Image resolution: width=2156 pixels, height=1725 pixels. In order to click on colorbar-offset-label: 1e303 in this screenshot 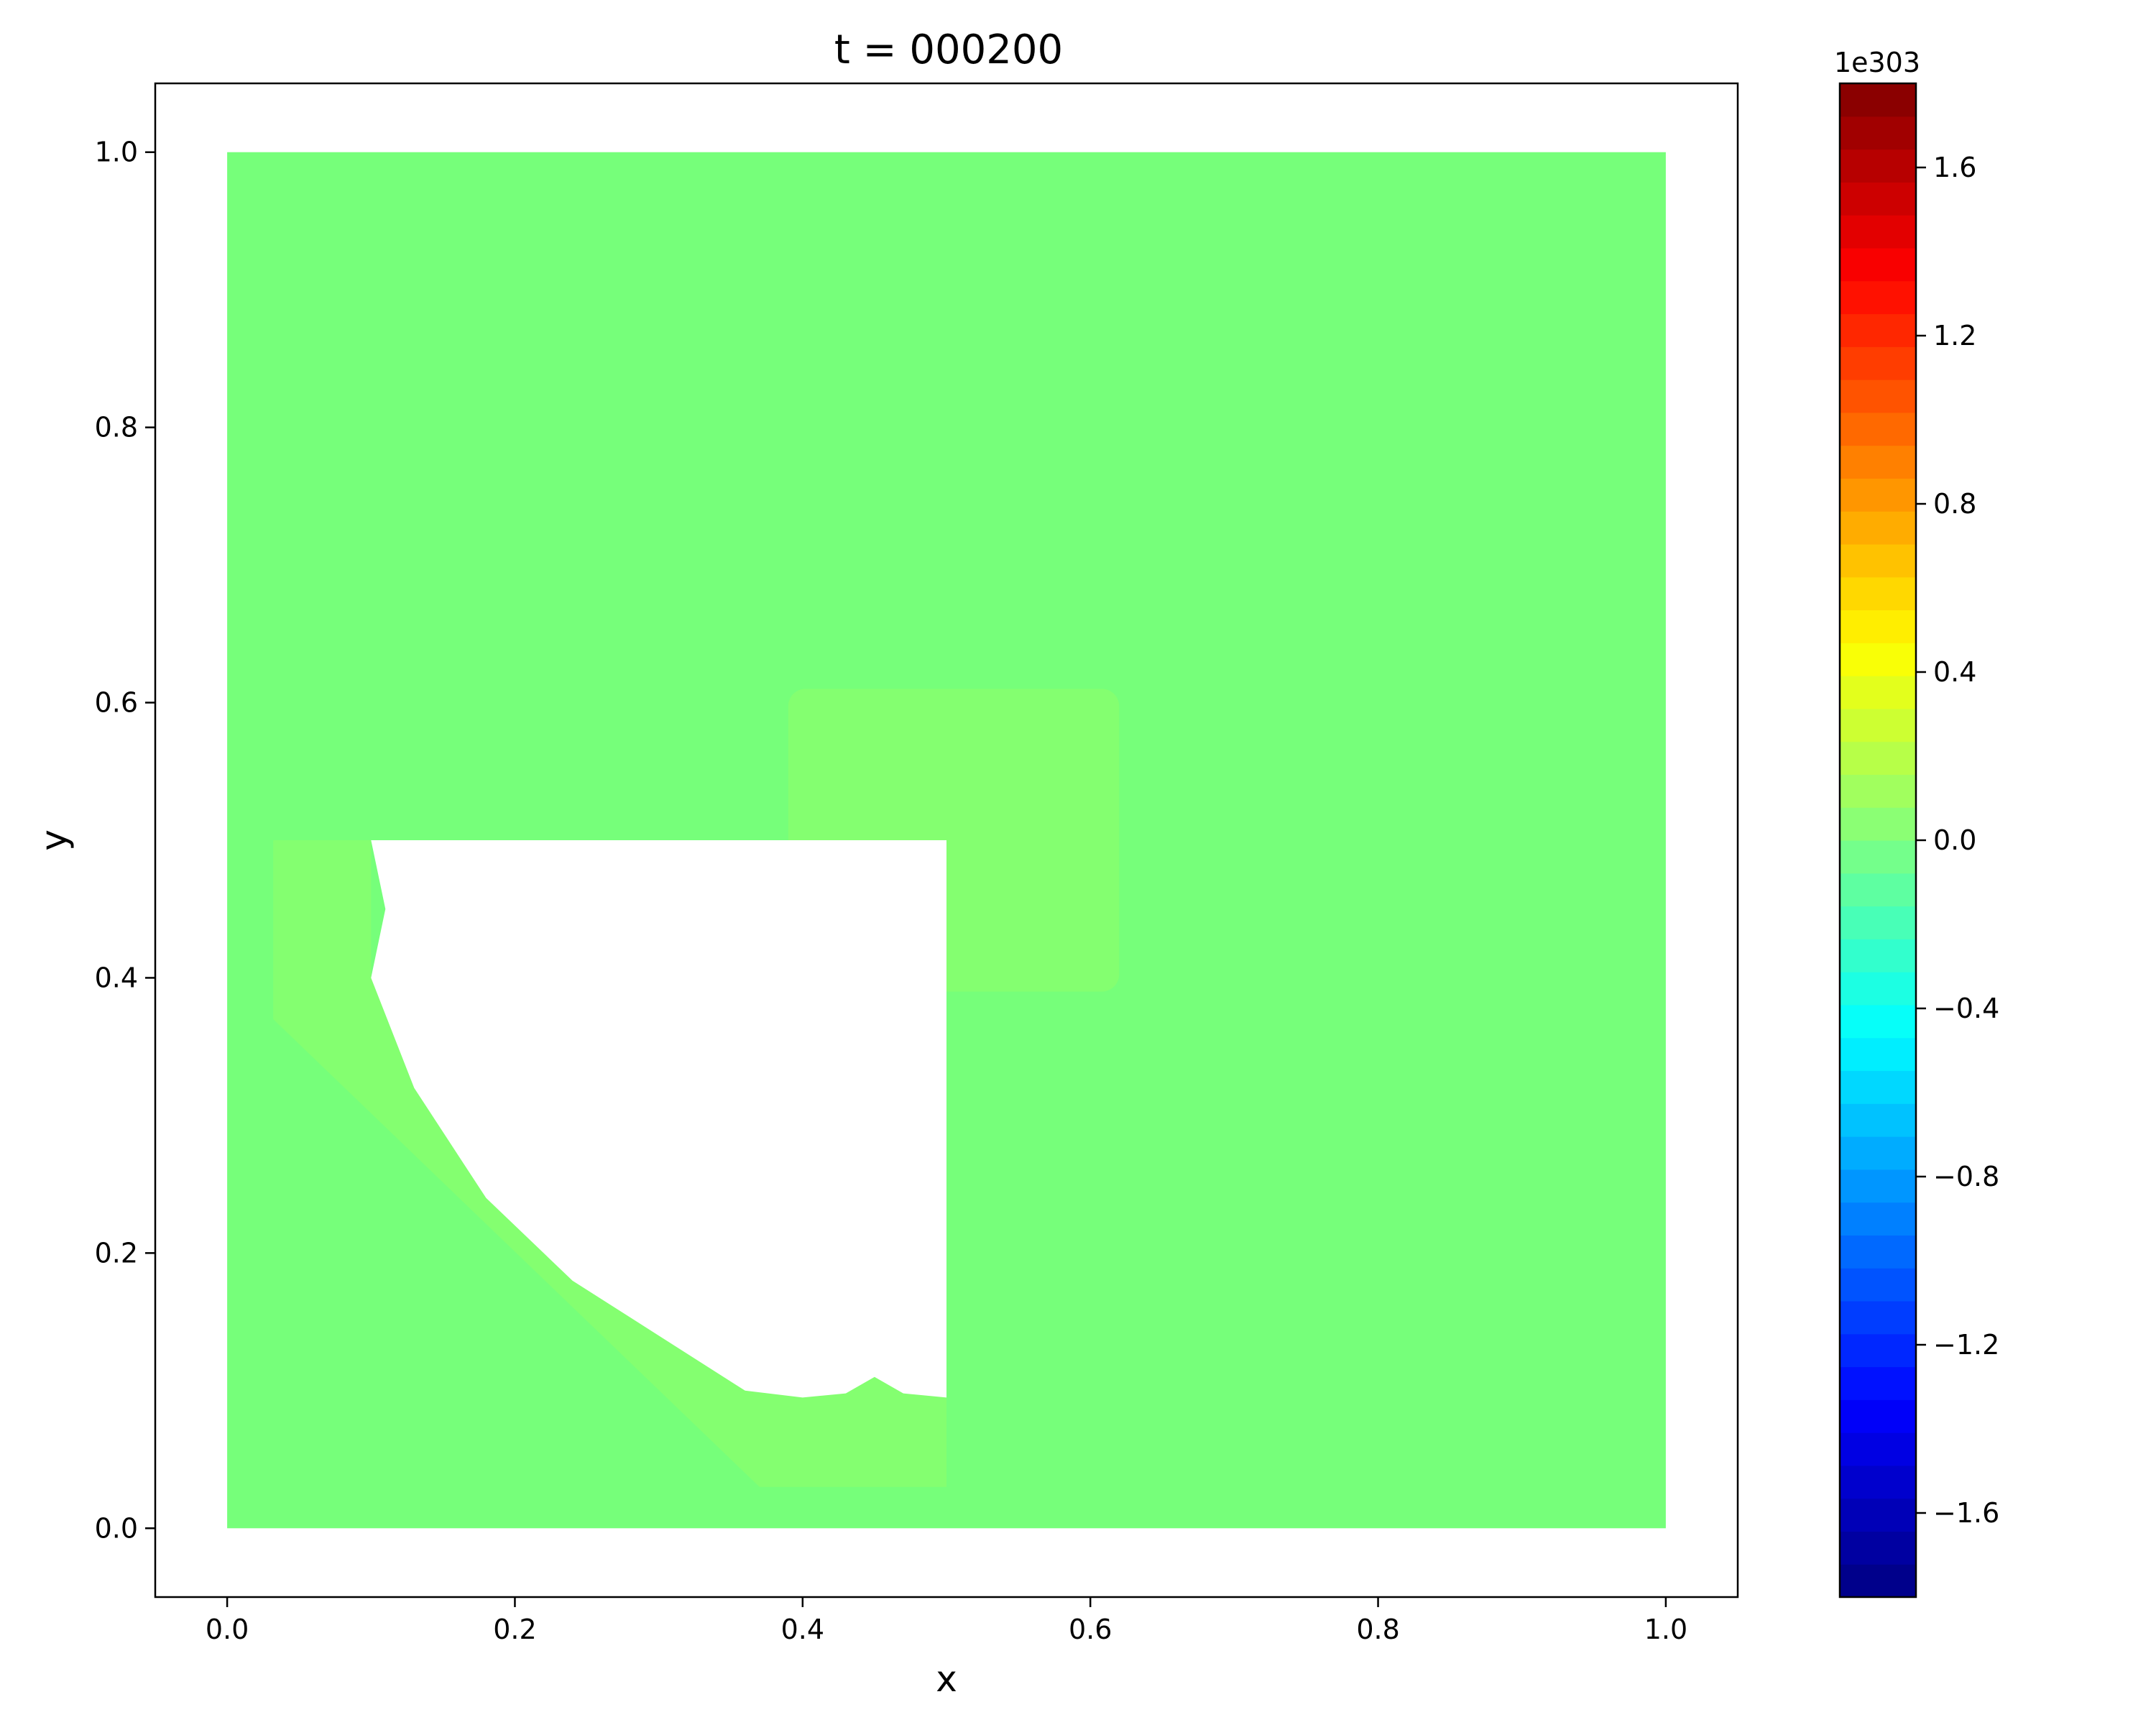, I will do `click(1877, 62)`.